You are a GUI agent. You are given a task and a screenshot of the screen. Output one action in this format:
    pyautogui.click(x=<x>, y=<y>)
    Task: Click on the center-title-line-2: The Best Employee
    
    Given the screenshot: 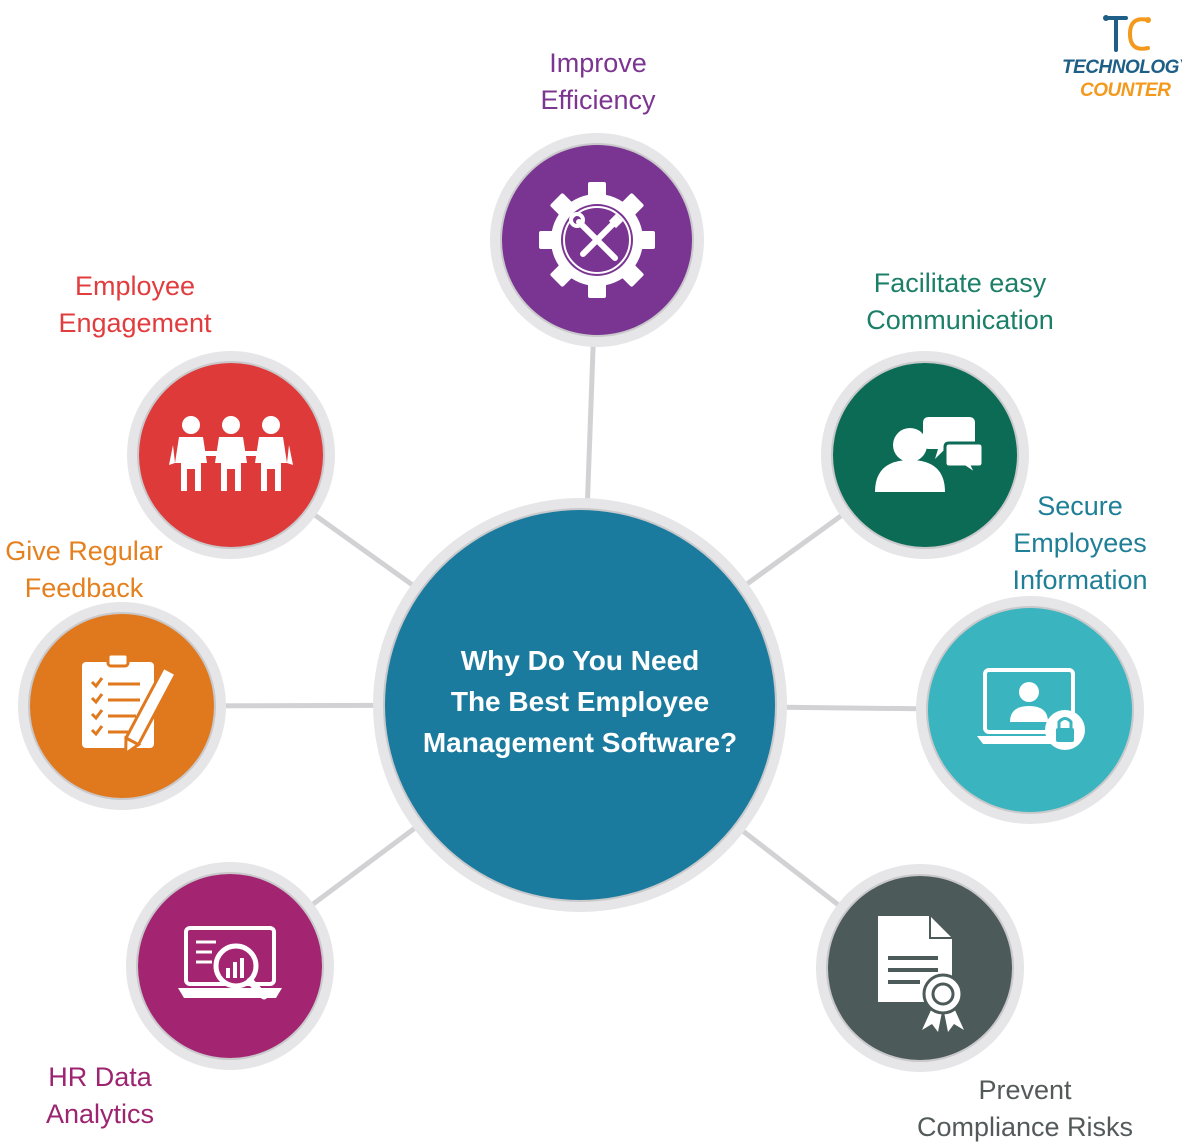 What is the action you would take?
    pyautogui.click(x=580, y=701)
    